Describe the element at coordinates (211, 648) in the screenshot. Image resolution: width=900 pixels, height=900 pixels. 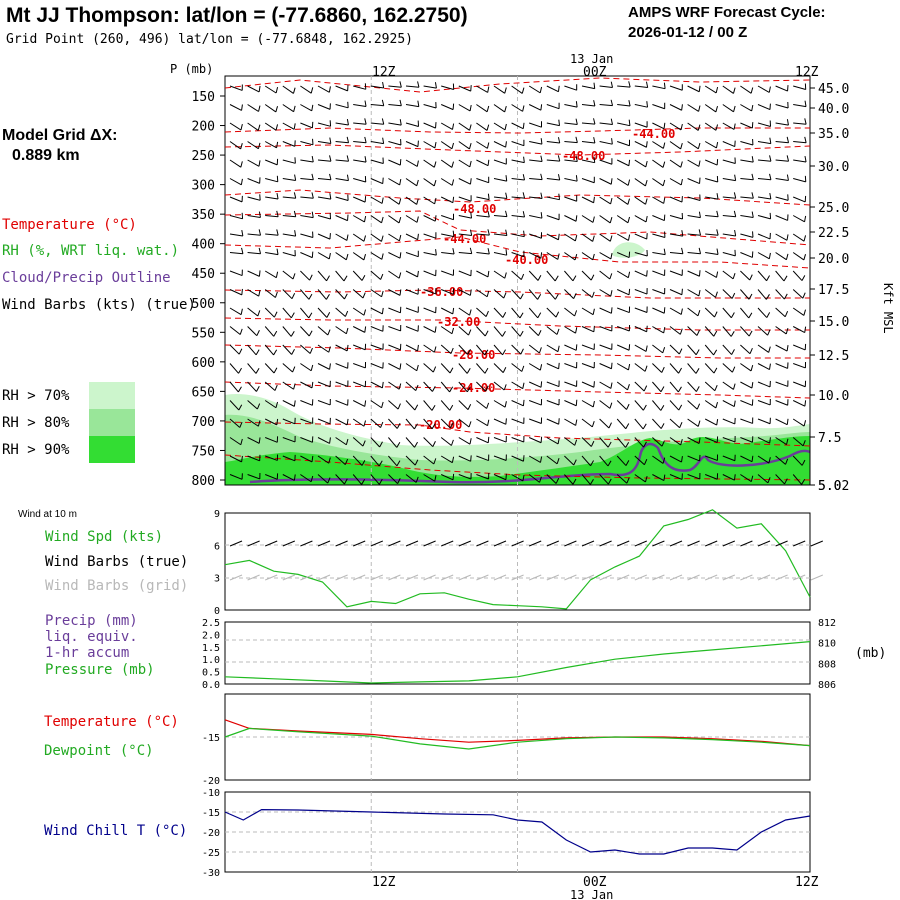
I see `precip-ytick-label: 1.5` at that location.